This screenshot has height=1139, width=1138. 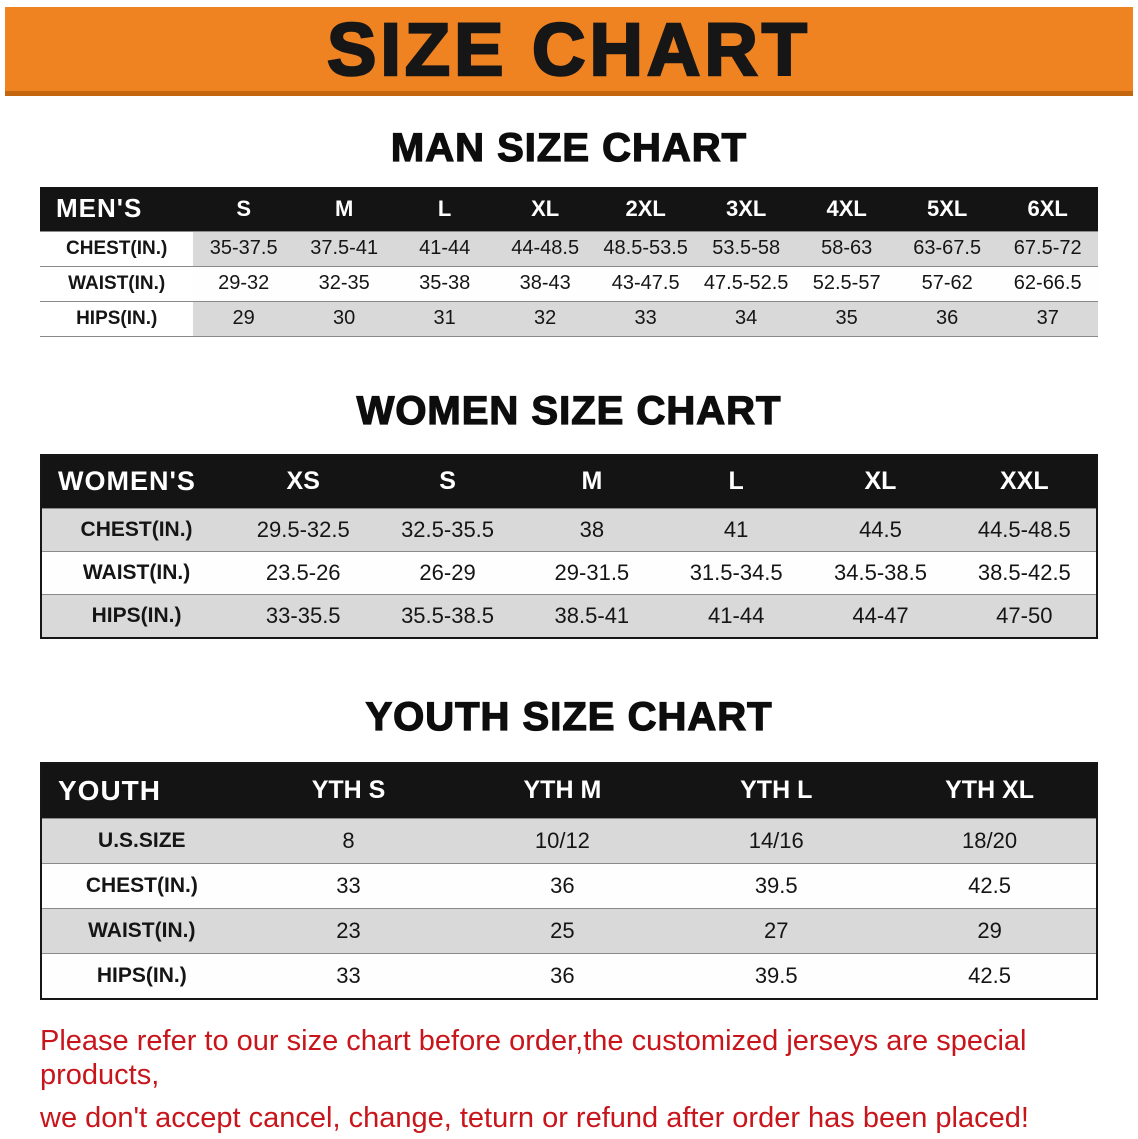 What do you see at coordinates (645, 209) in the screenshot?
I see `size-column-header: 2XL` at bounding box center [645, 209].